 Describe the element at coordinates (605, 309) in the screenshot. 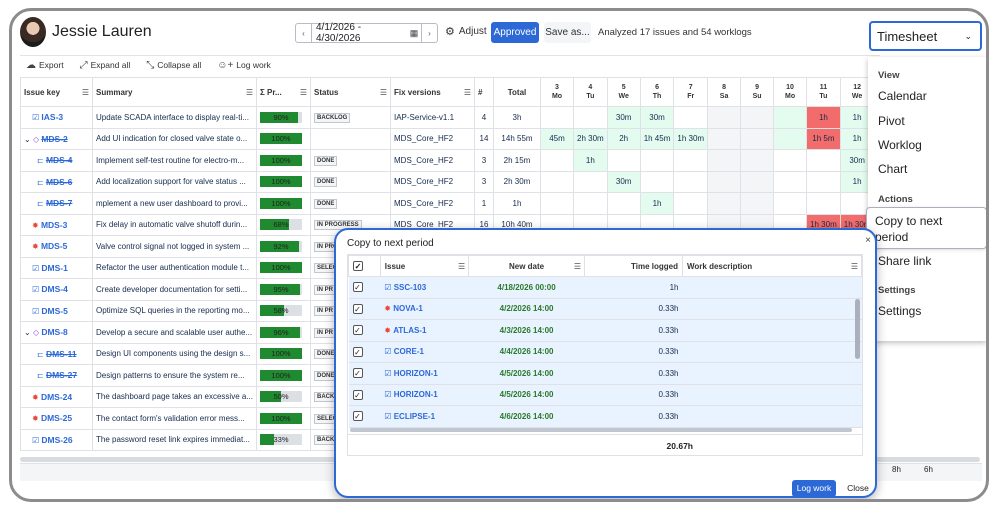

I see `table-row: ✓ ✸ NOVA-1 4/2/2026 14:00 0.33h` at that location.